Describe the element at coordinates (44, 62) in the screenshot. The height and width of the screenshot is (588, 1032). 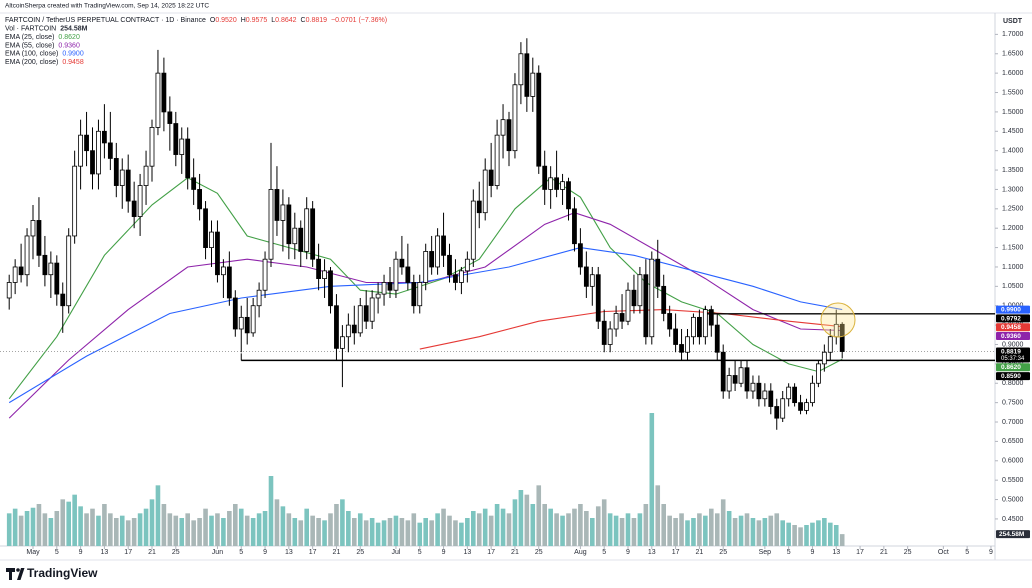
I see `ema-legend: EMA (200, close) 0.9458` at that location.